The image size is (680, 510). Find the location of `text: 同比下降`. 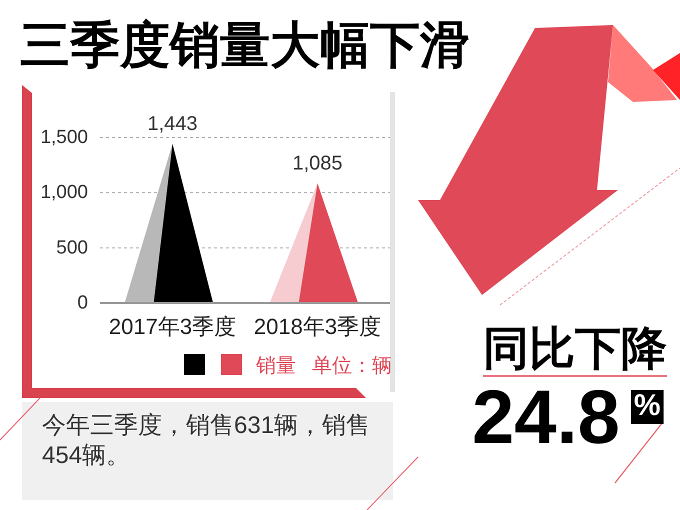

text: 同比下降 is located at coordinates (575, 348).